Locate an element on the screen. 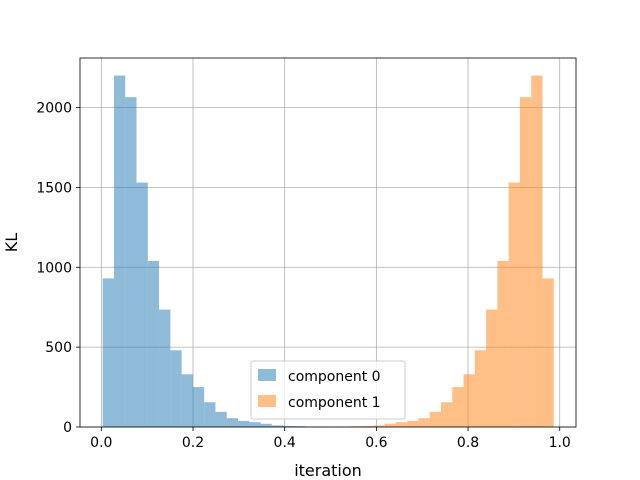 This screenshot has height=480, width=640. x-tick-label: 1.0 is located at coordinates (560, 443).